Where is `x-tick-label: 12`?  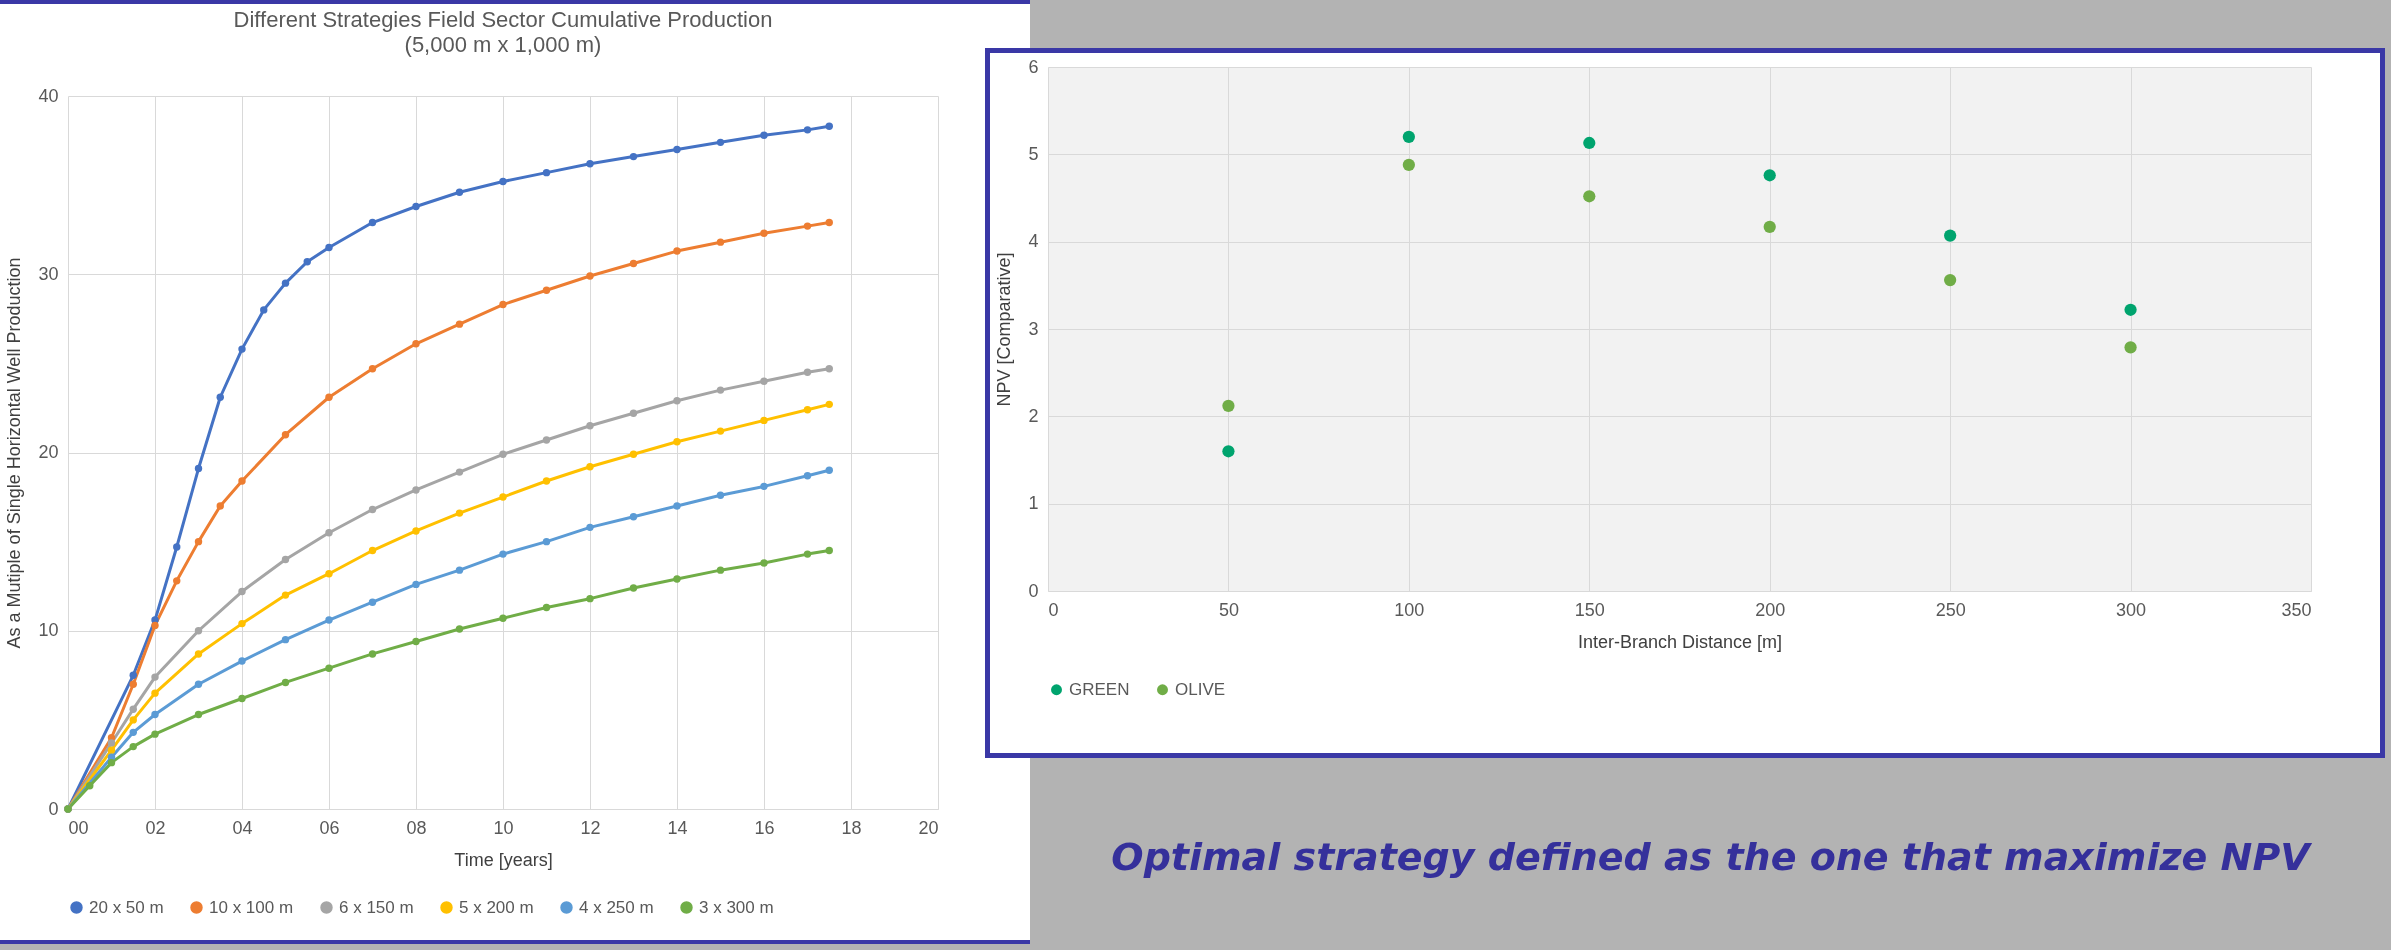
x-tick-label: 12 is located at coordinates (590, 827).